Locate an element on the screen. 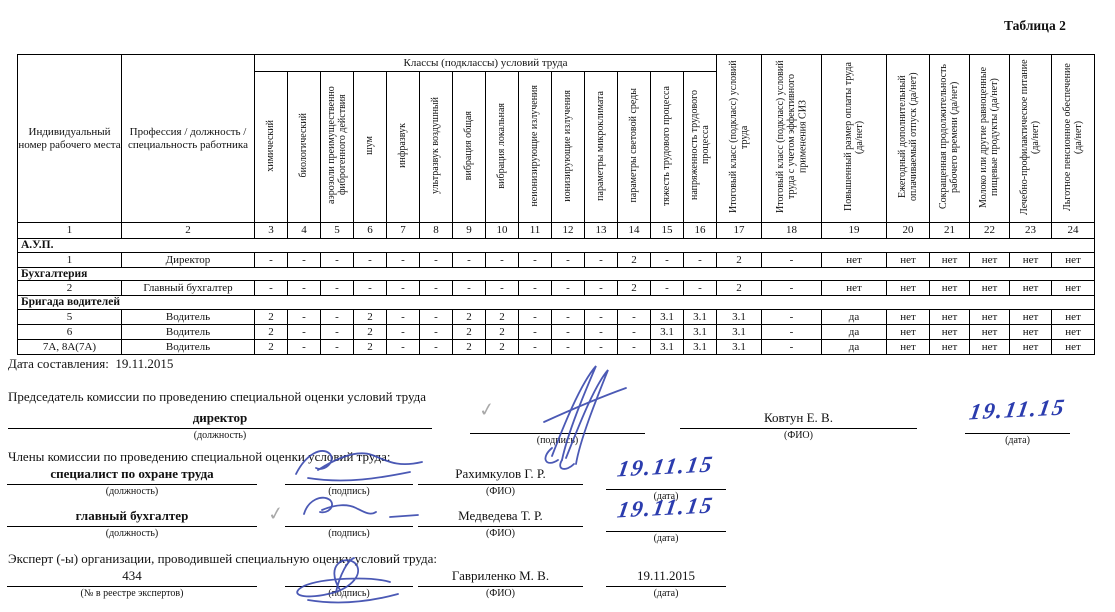 The width and height of the screenshot is (1115, 612). column-number-cell: 15 is located at coordinates (667, 230).